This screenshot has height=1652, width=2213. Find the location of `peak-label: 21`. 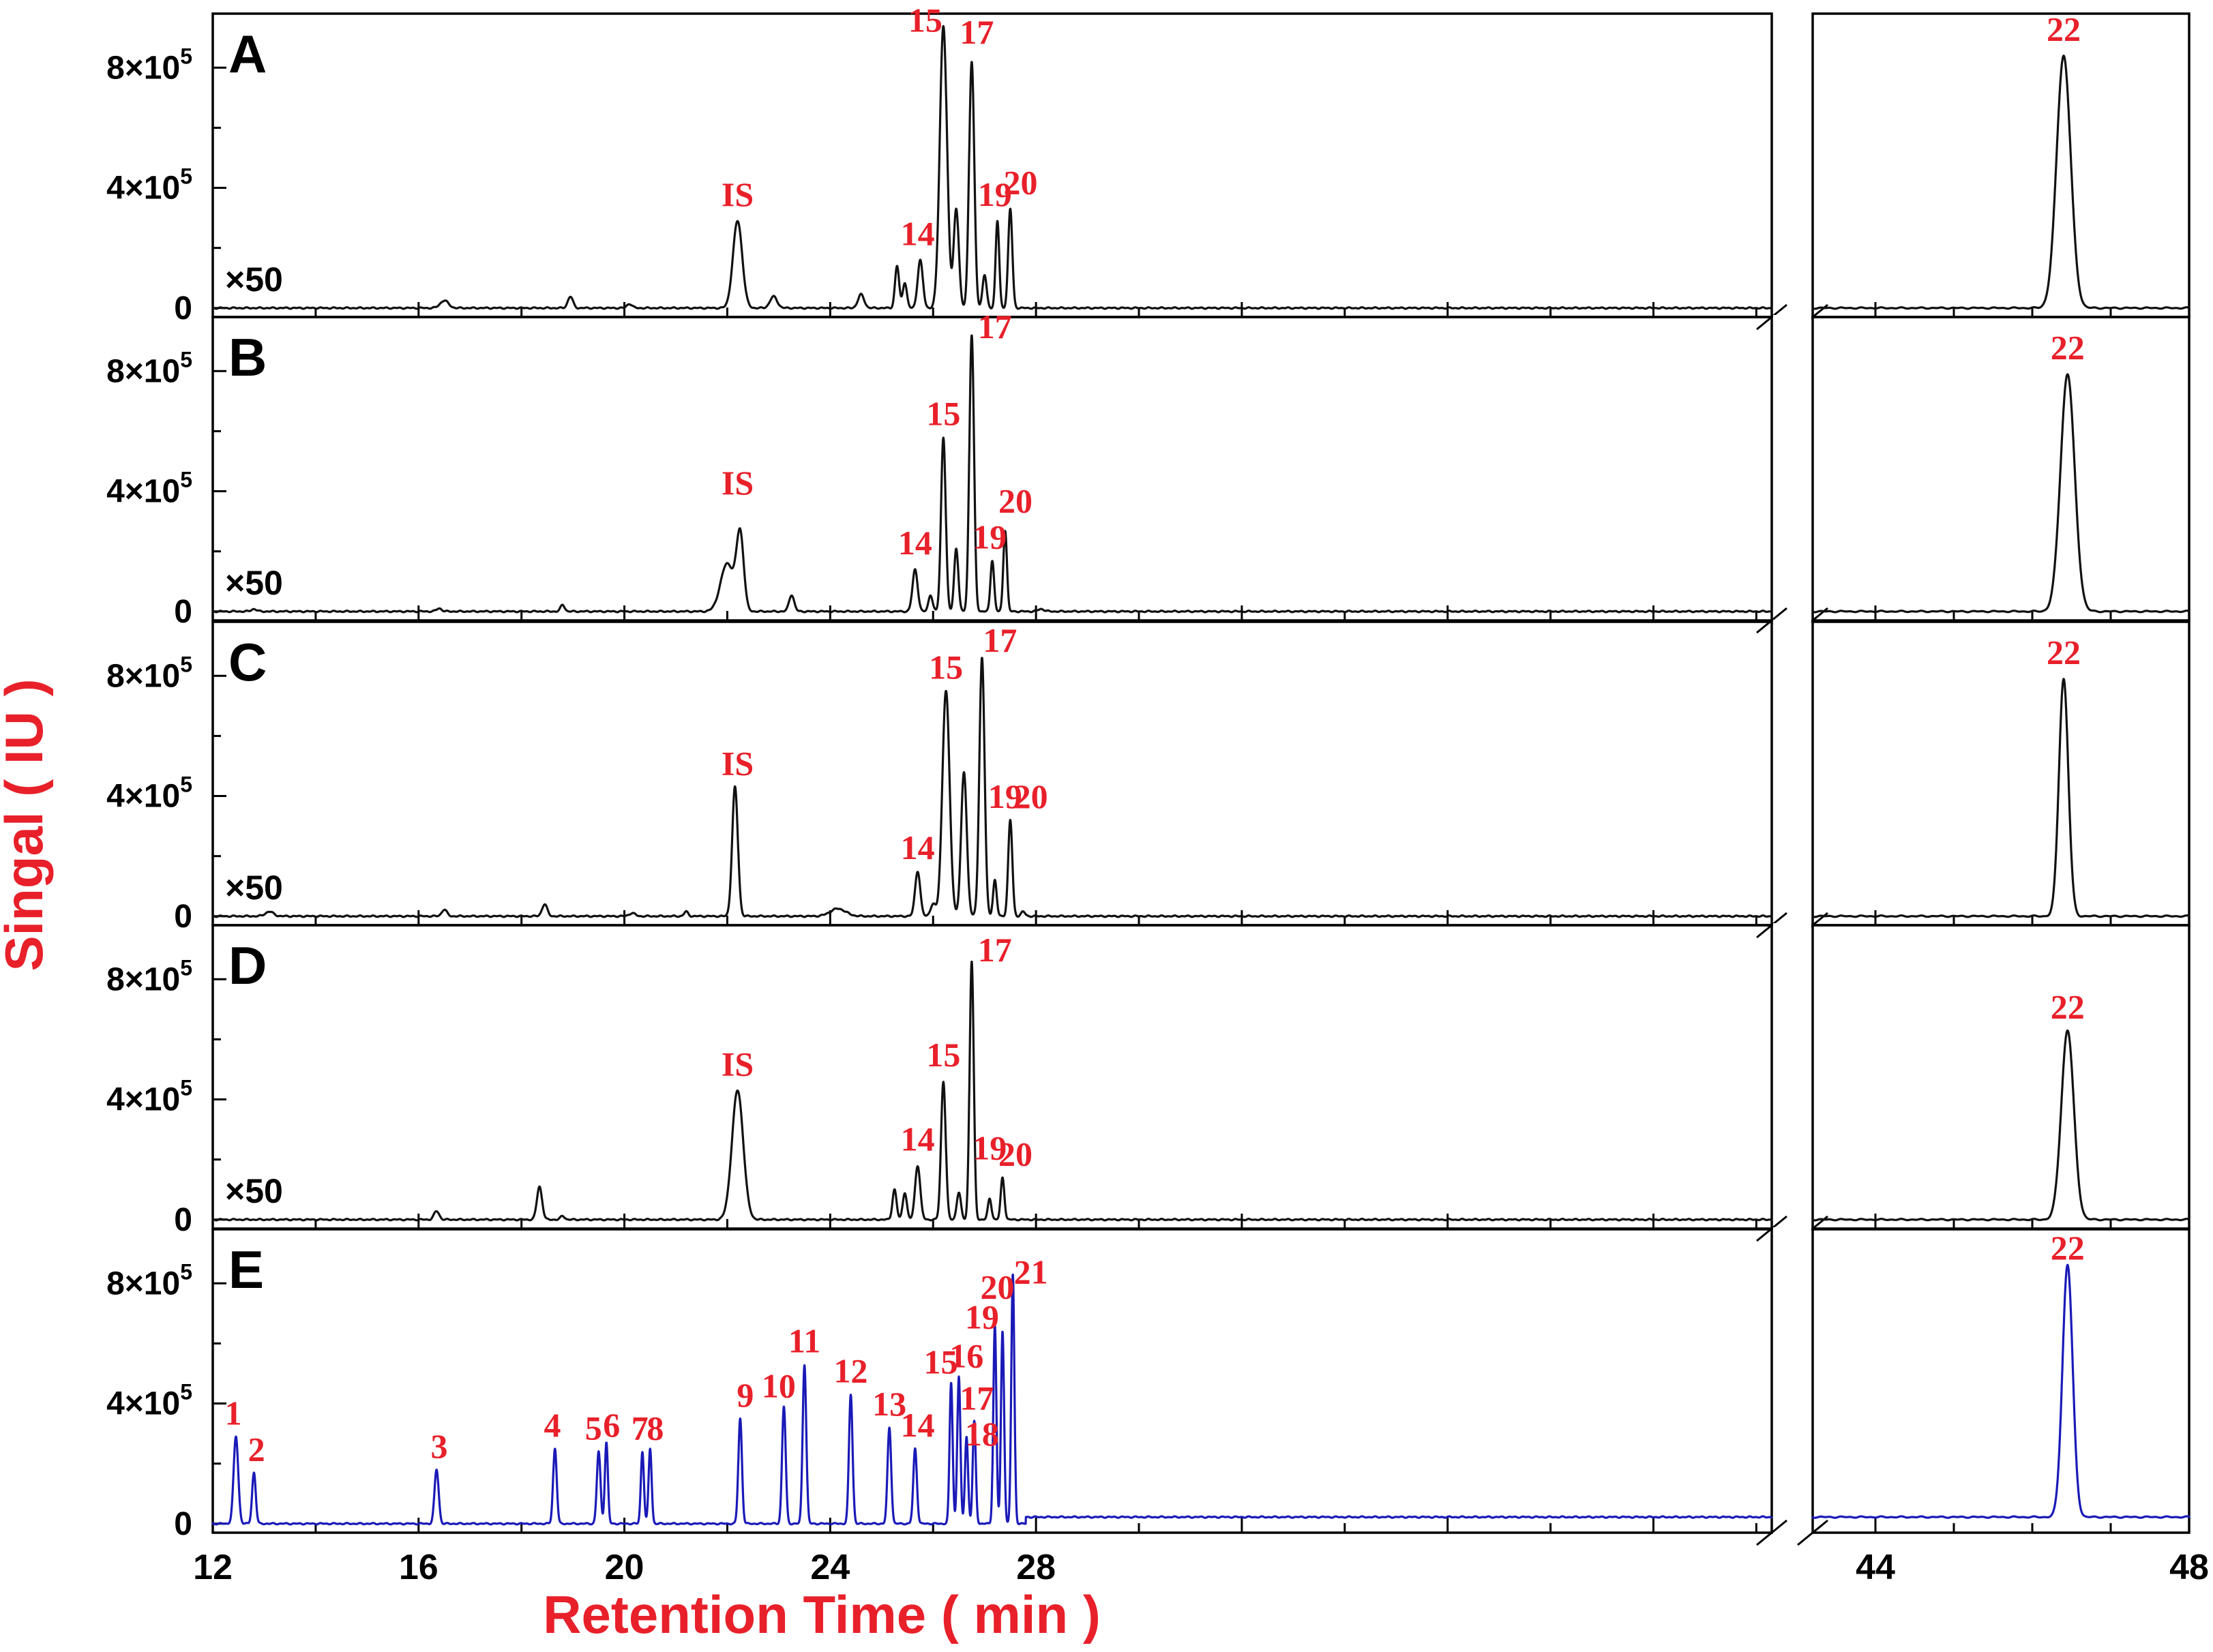

peak-label: 21 is located at coordinates (1031, 1271).